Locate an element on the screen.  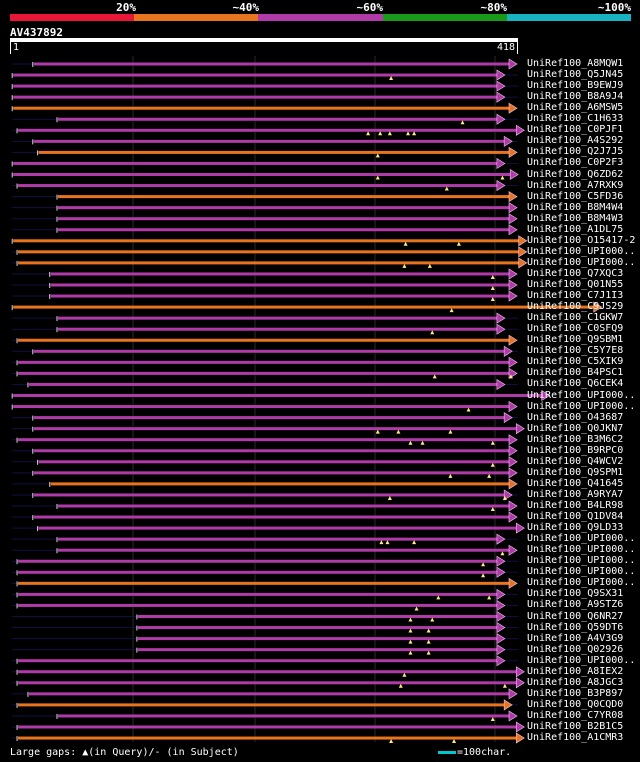
hit-label: UniRef100_A9RYA7 is located at coordinates (575, 494).